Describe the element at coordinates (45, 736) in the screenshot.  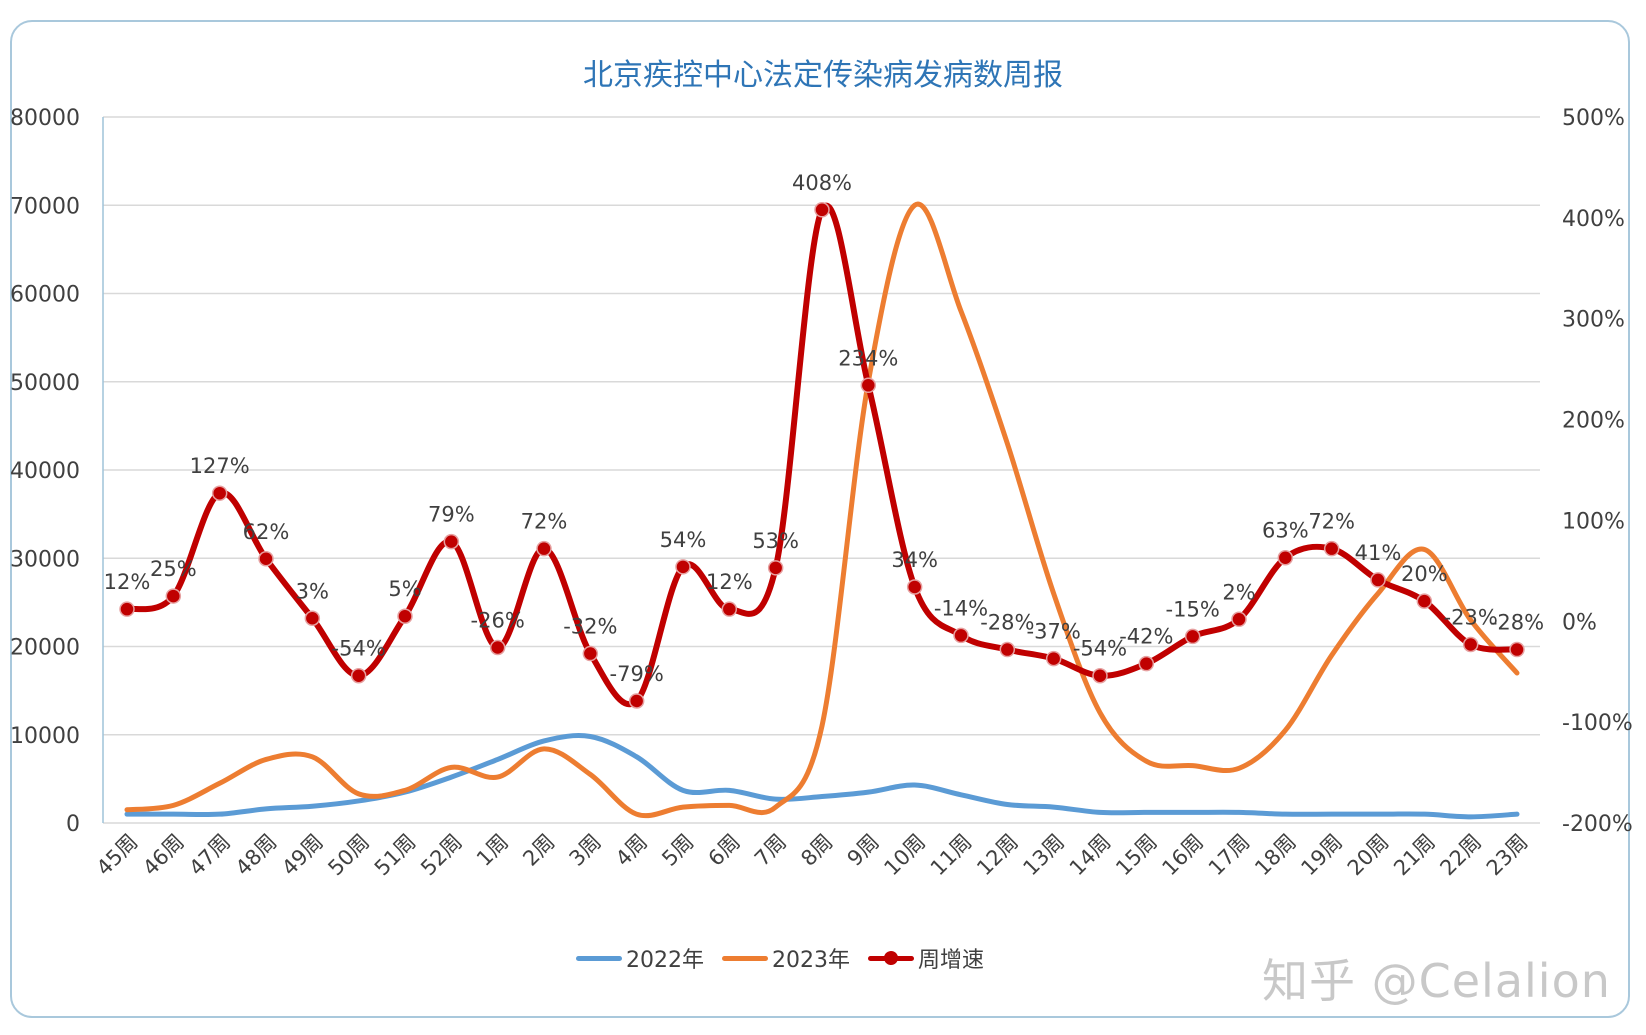
I see `y-left-tick-label: 10000` at that location.